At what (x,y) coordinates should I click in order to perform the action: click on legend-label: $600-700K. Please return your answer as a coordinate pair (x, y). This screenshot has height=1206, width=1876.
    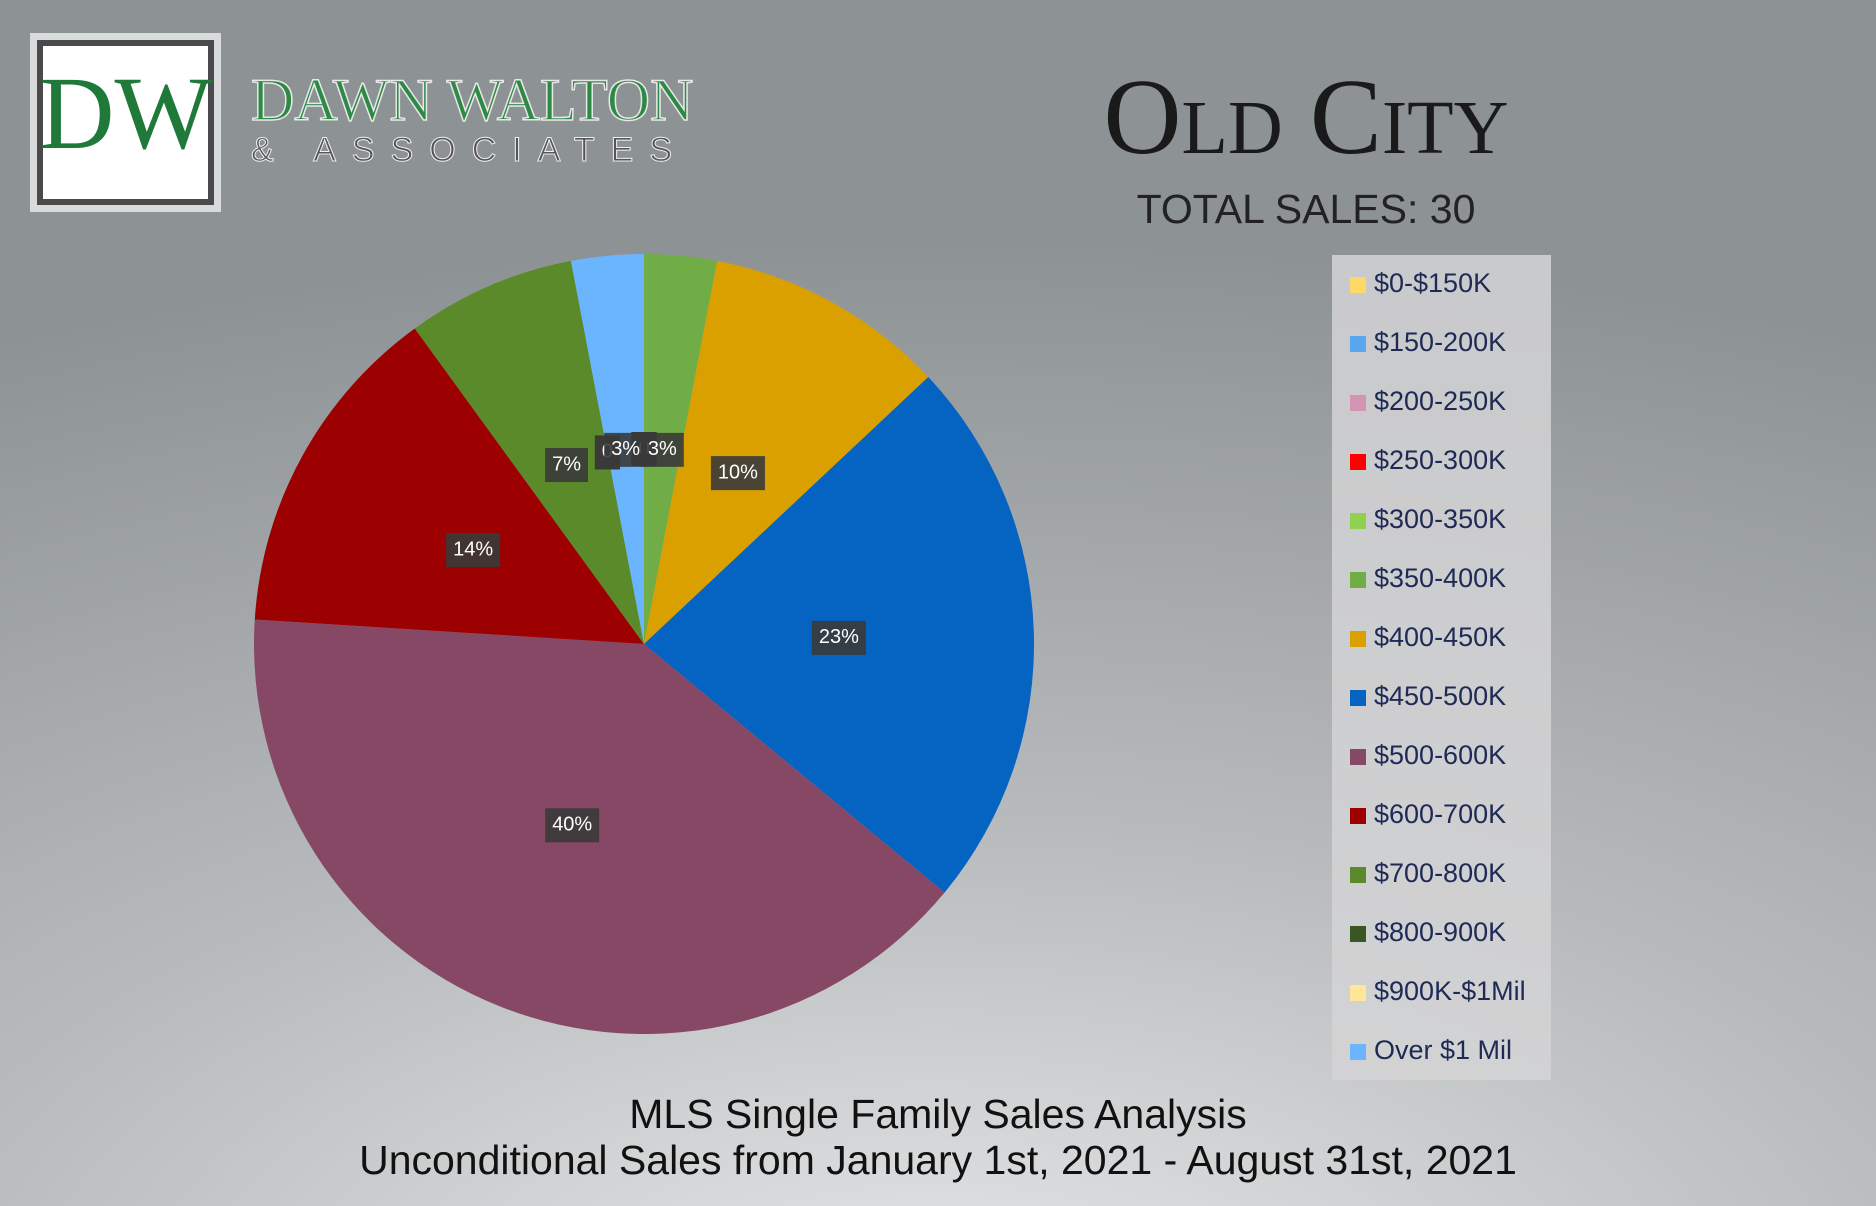
    Looking at the image, I should click on (1440, 814).